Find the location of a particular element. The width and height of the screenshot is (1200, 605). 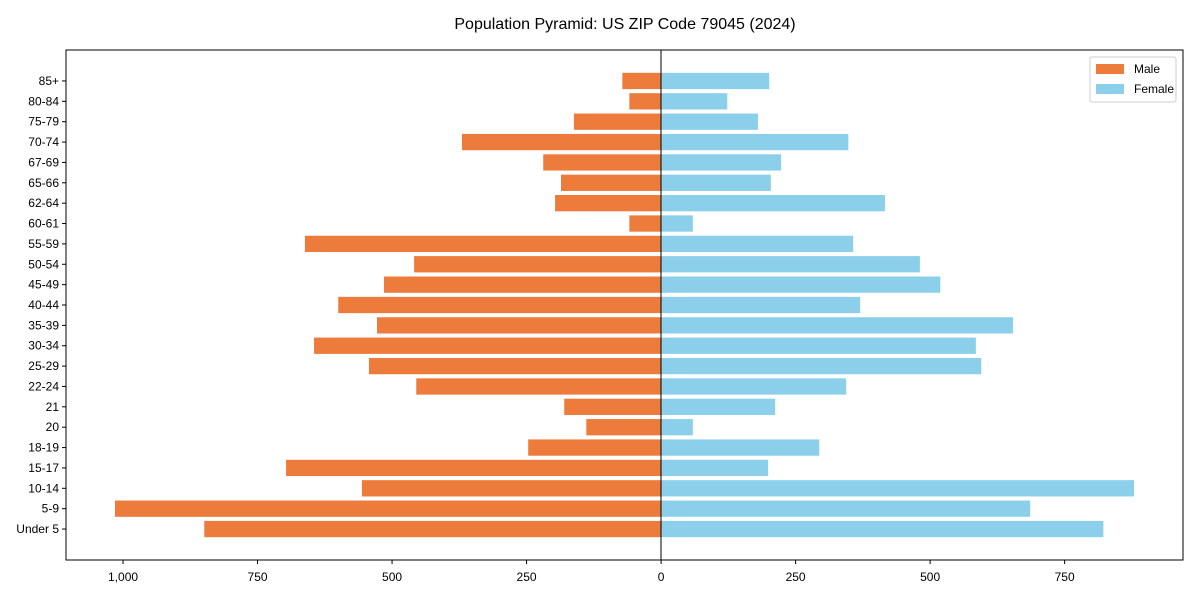

y-tick-label: 20 is located at coordinates (53, 427).